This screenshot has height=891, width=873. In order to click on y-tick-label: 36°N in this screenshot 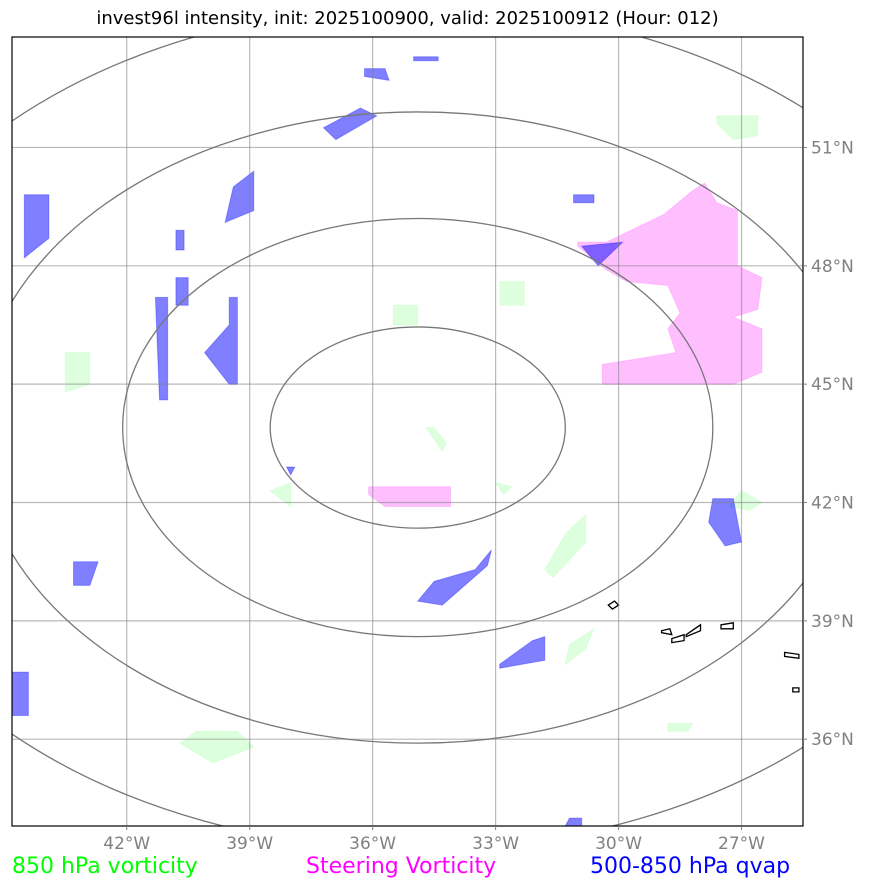, I will do `click(832, 740)`.